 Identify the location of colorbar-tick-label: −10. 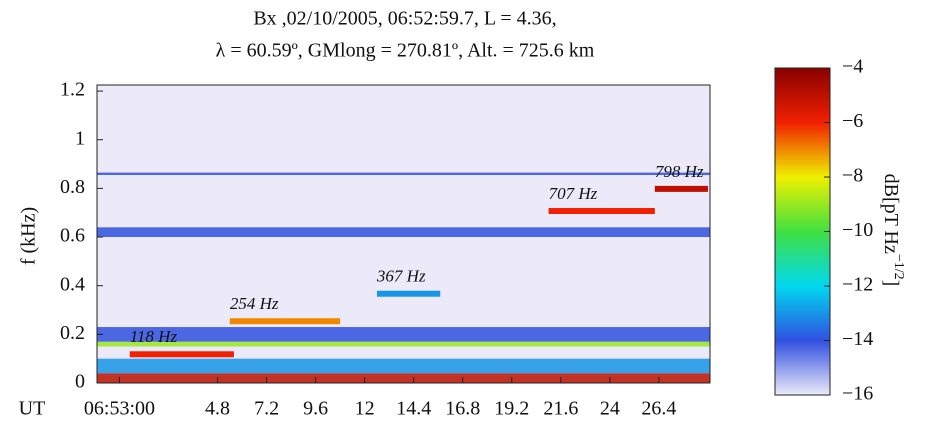
(857, 230).